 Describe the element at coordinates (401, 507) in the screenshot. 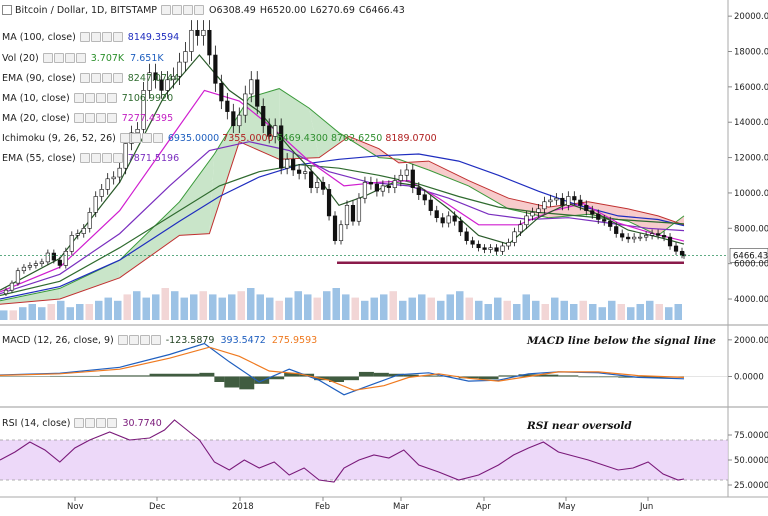

I see `time-tick-label: Mar` at that location.